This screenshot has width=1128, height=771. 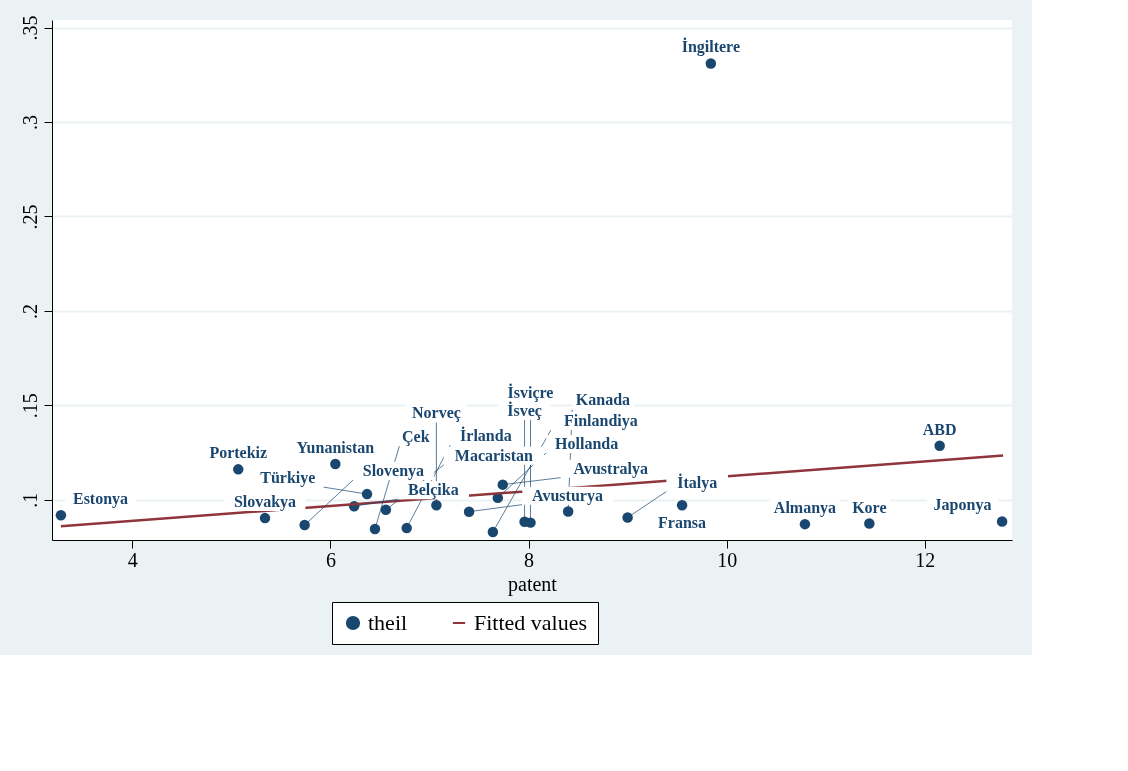 What do you see at coordinates (524, 410) in the screenshot?
I see `annotation: İsveç` at bounding box center [524, 410].